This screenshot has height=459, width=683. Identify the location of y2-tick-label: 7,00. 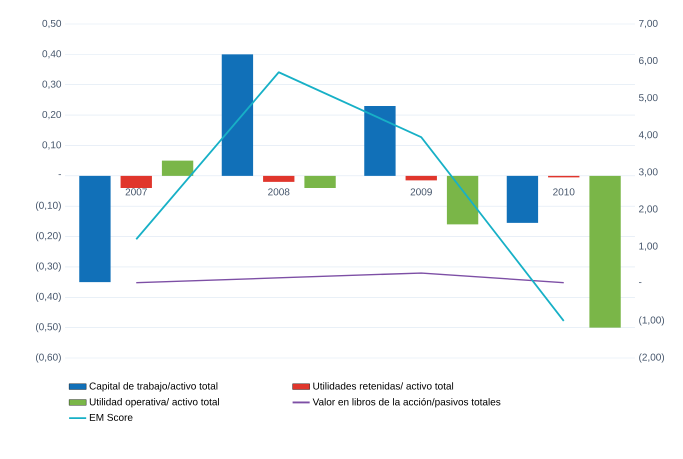
(648, 24).